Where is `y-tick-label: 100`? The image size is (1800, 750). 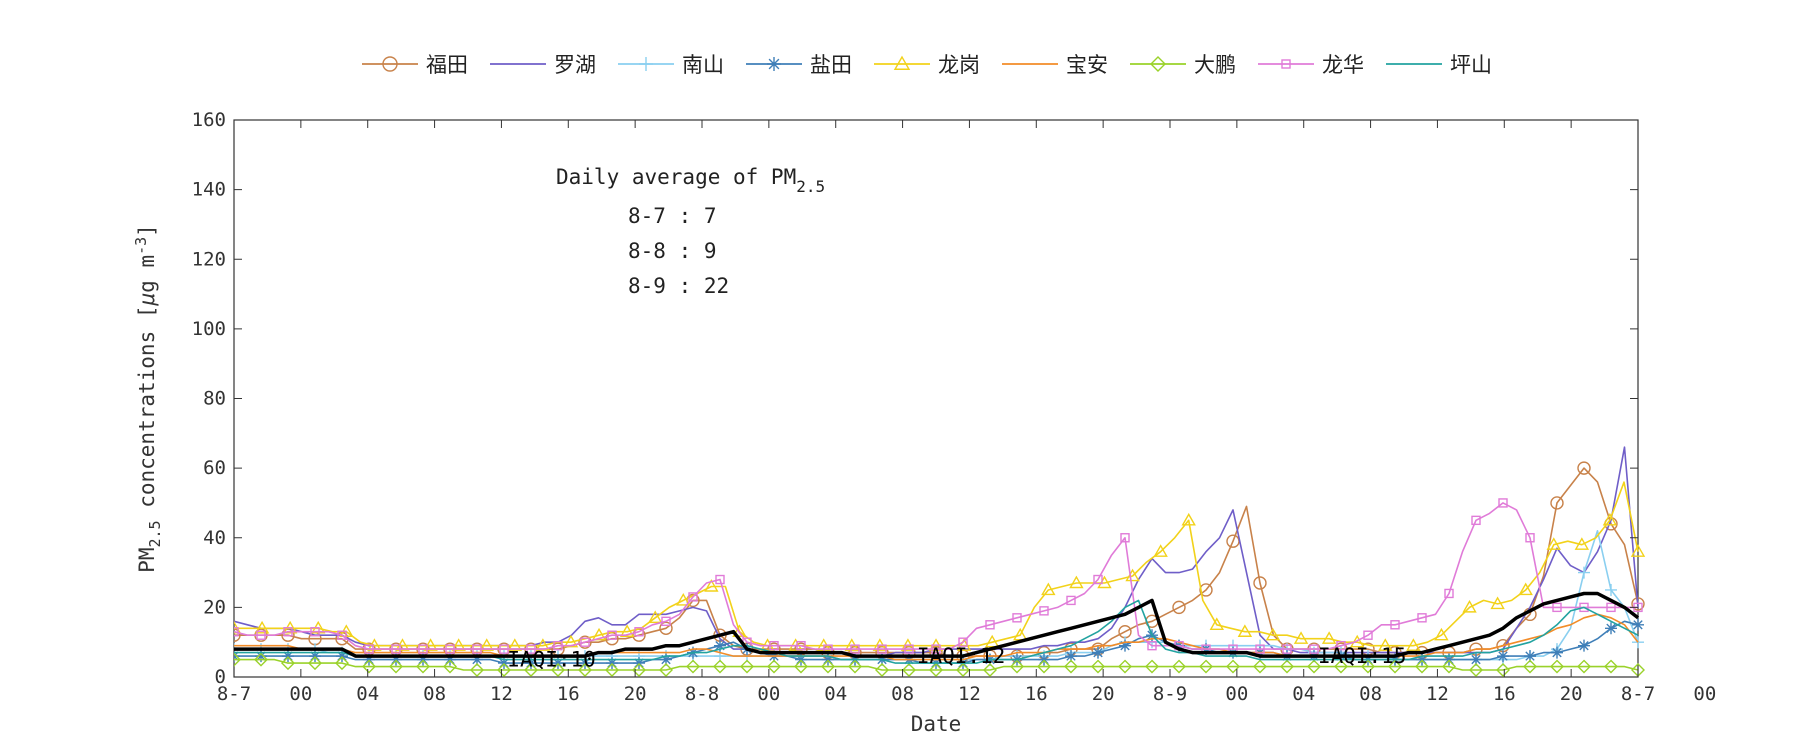
y-tick-label: 100 is located at coordinates (209, 329).